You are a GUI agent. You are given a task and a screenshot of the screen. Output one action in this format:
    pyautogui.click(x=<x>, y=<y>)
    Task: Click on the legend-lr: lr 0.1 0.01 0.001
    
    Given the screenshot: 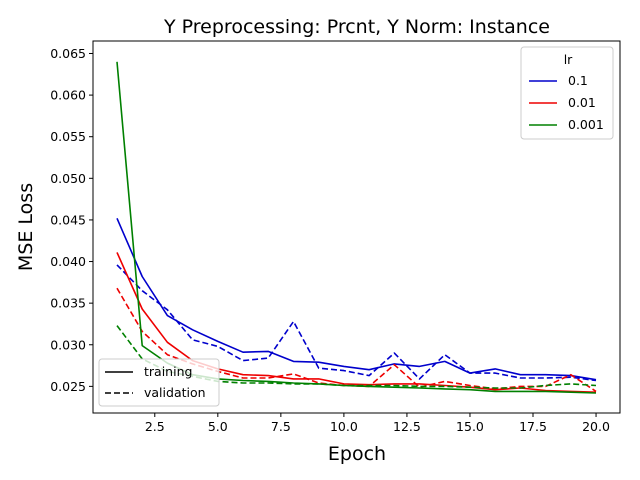 What is the action you would take?
    pyautogui.click(x=567, y=93)
    